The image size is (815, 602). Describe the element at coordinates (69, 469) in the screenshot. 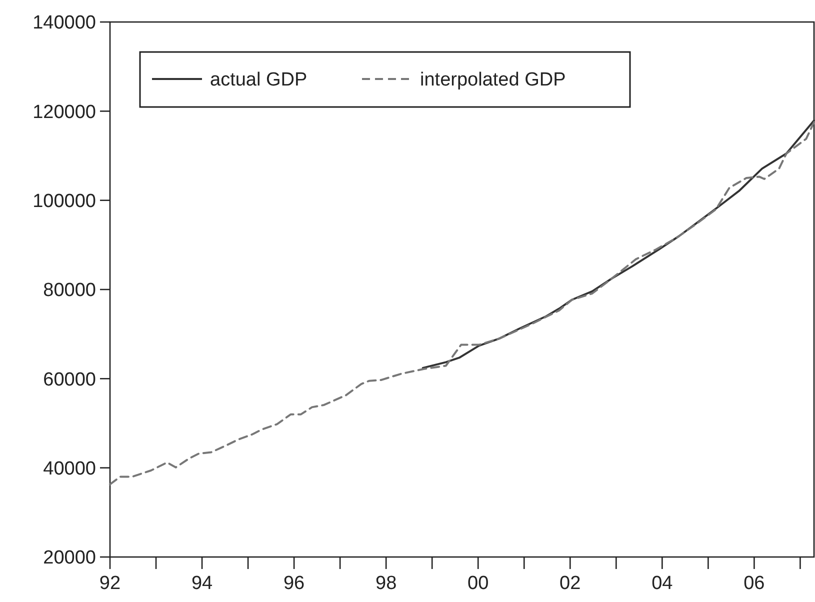

I see `y-tick-label: 40000` at that location.